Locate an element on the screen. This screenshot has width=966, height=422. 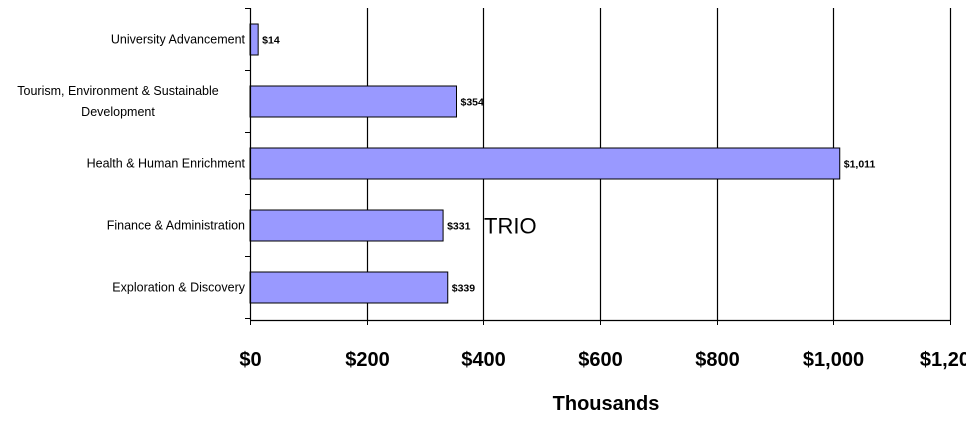
bar-value-label: $14 is located at coordinates (271, 41).